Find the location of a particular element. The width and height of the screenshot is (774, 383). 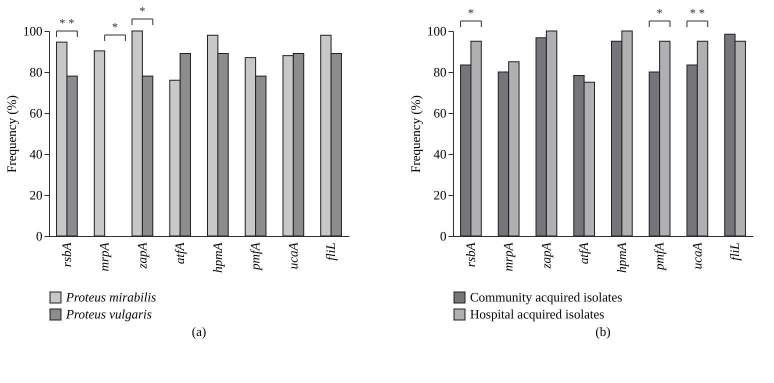

annotation: * is located at coordinates (115, 27).